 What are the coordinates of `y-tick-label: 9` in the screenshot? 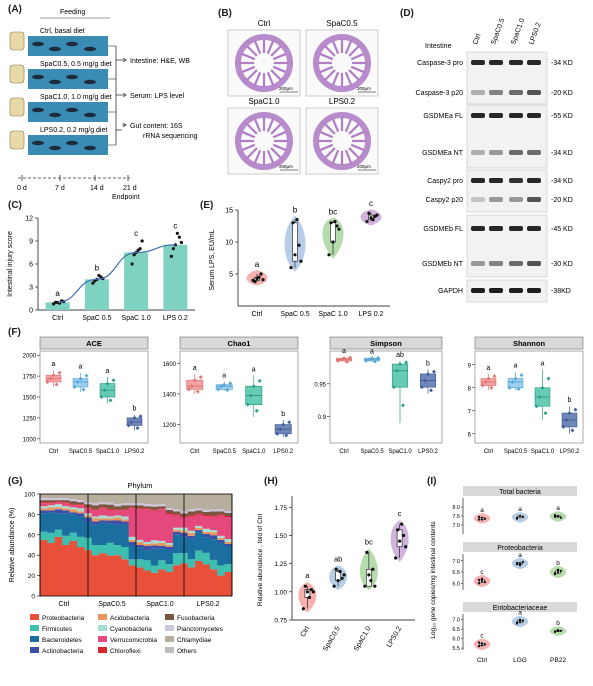 It's located at (470, 366).